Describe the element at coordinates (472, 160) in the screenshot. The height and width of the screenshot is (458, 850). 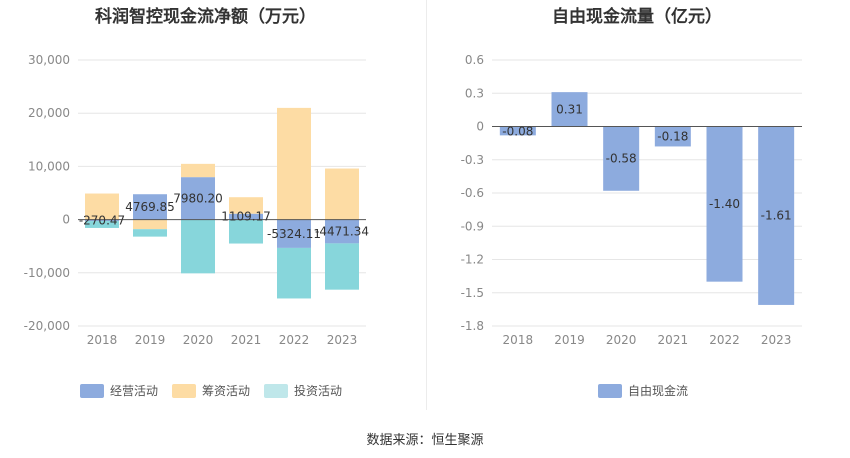
I see `right-ytick-label: -0.3` at that location.